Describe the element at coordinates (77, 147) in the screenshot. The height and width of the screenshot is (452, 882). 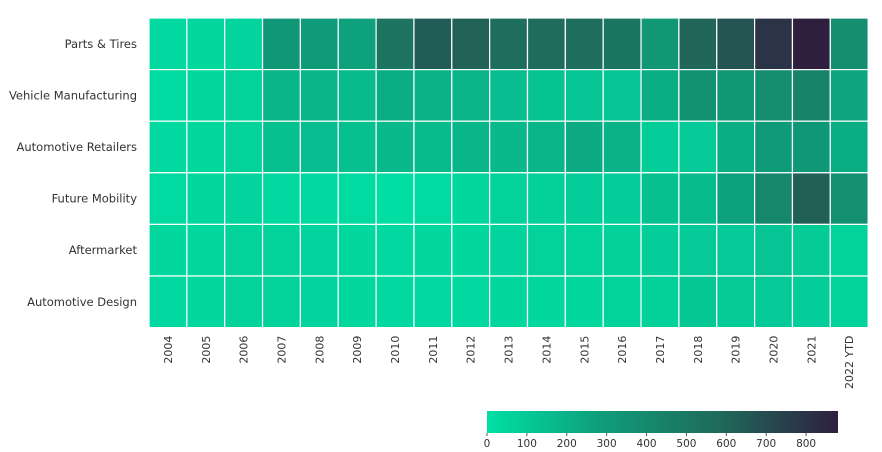
I see `row-label: Automotive Retailers` at that location.